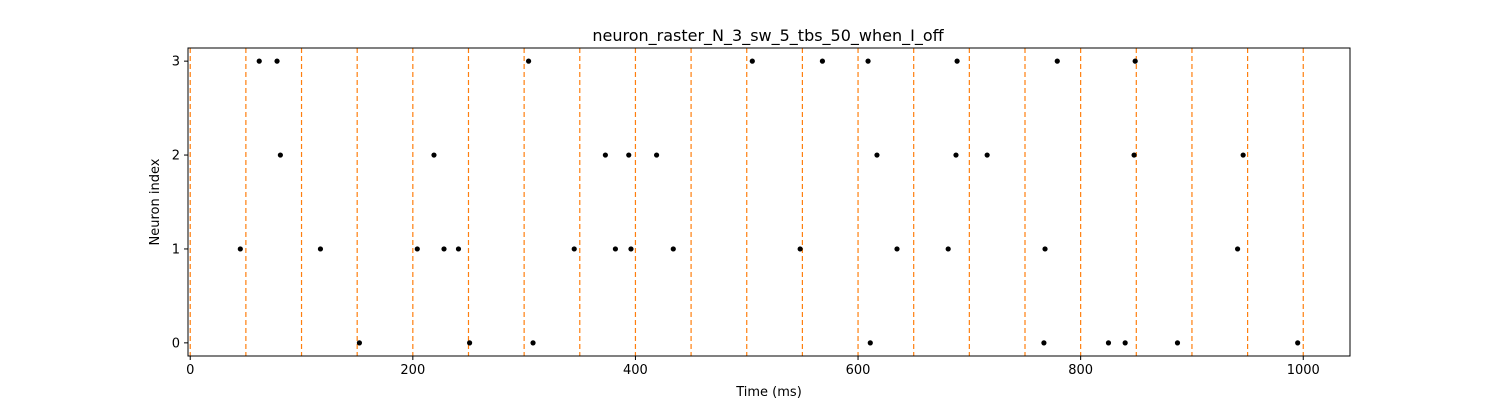 The width and height of the screenshot is (1500, 400). Describe the element at coordinates (180, 203) in the screenshot. I see `y-axis-ticks: 0 1 2 3` at that location.